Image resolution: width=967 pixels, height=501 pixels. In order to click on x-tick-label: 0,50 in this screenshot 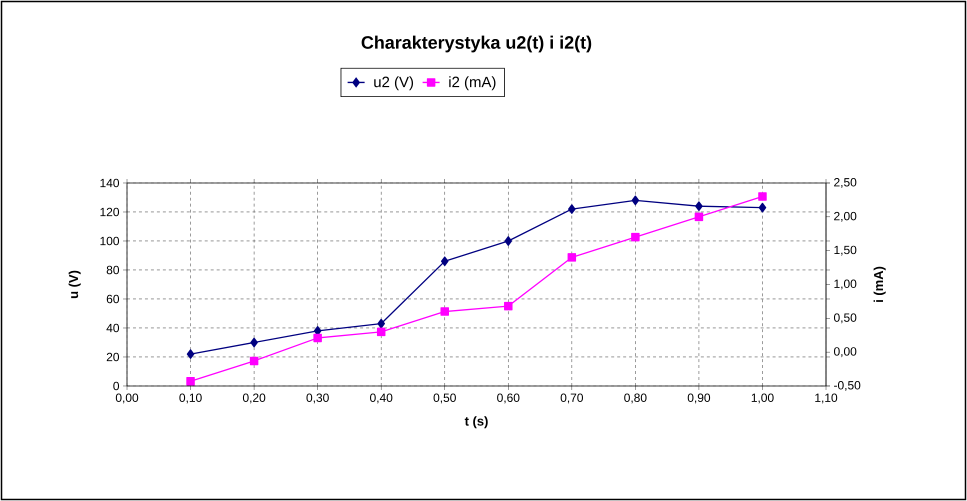, I will do `click(445, 399)`.